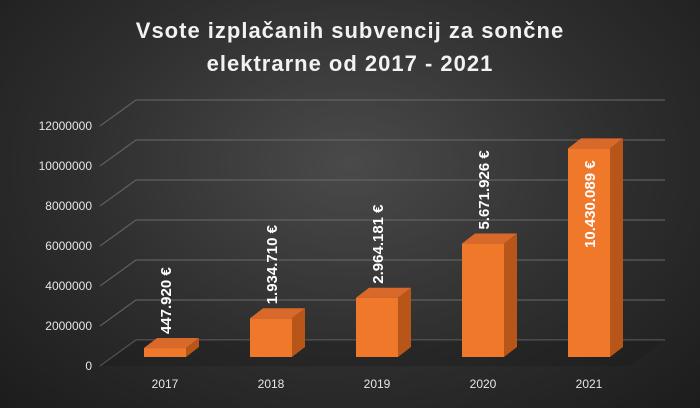  I want to click on y-tick-label: 10000000, so click(66, 166).